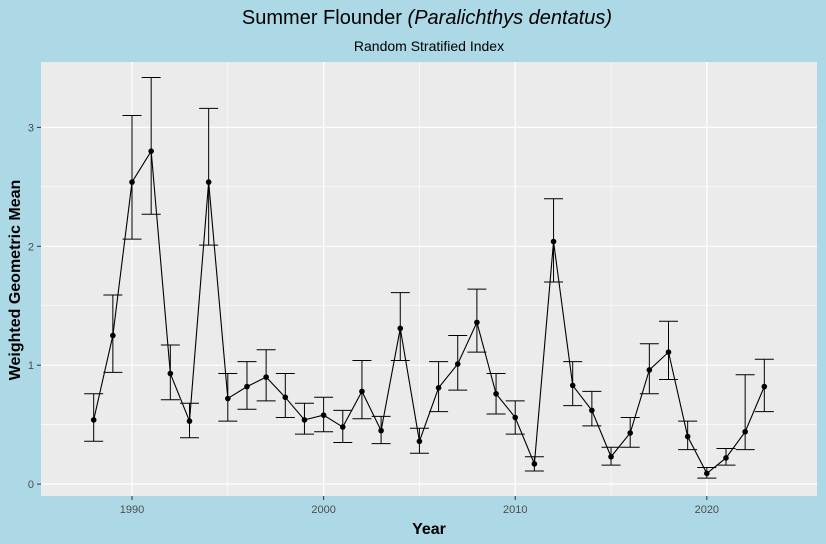 This screenshot has width=826, height=544. I want to click on y-tick-label: 3, so click(31, 128).